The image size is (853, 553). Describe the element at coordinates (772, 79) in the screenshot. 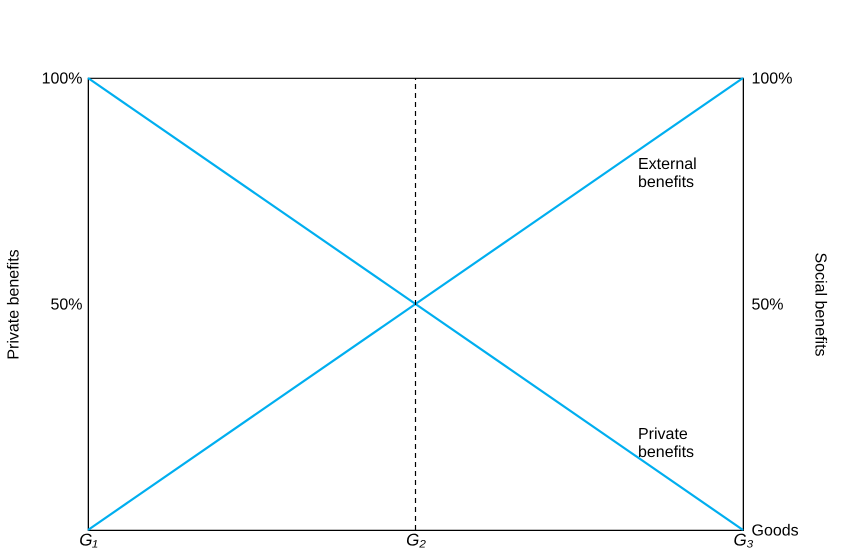

I see `y2-tick-label: 100%` at that location.